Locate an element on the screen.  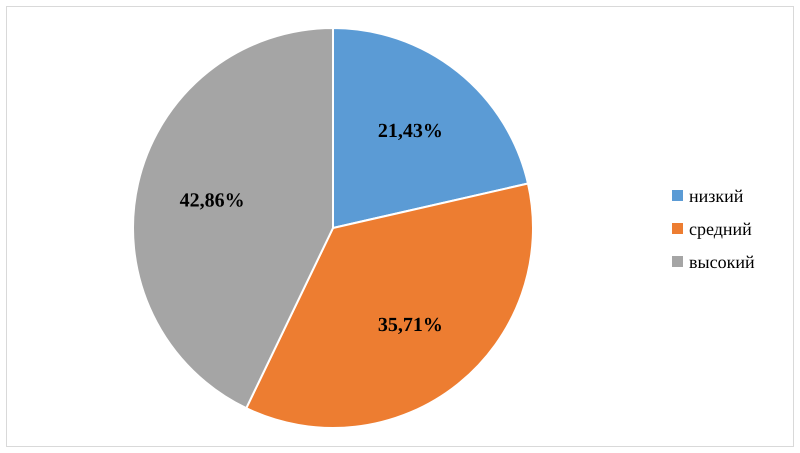
data-label: 21,43% is located at coordinates (410, 131).